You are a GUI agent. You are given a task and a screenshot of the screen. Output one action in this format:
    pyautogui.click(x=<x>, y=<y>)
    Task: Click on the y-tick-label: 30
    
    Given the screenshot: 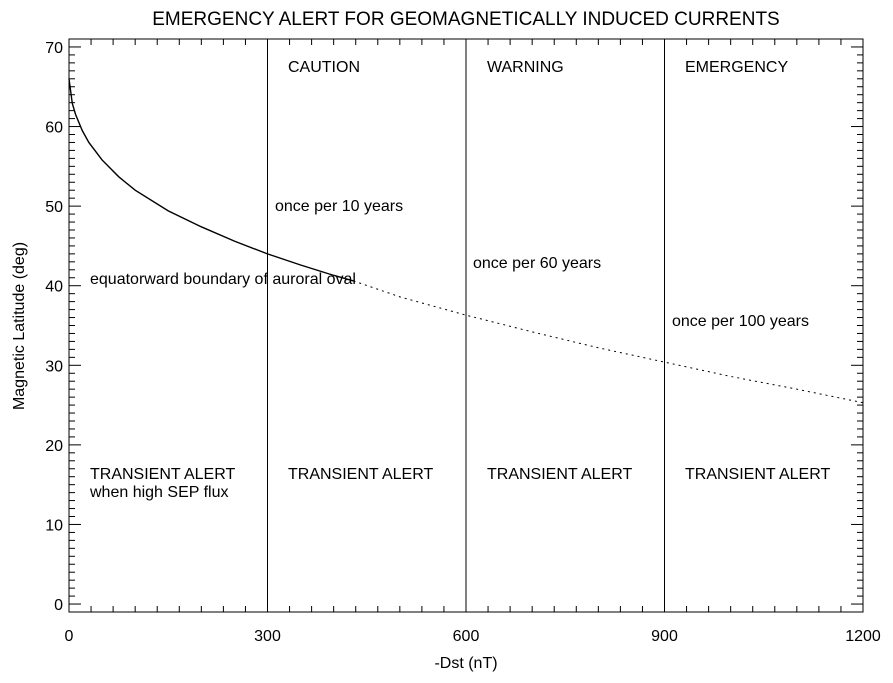 What is the action you would take?
    pyautogui.click(x=54, y=366)
    